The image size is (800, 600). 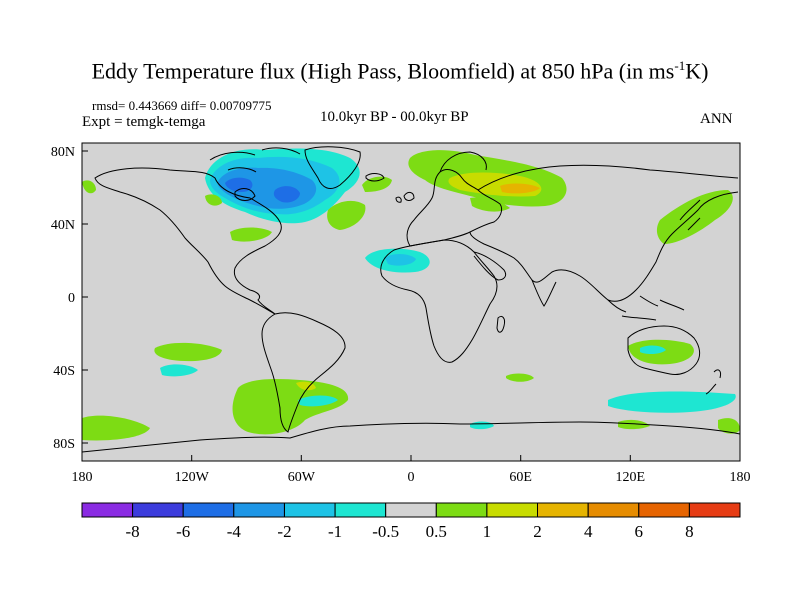 I want to click on lat-label-0: 0, so click(x=71, y=298).